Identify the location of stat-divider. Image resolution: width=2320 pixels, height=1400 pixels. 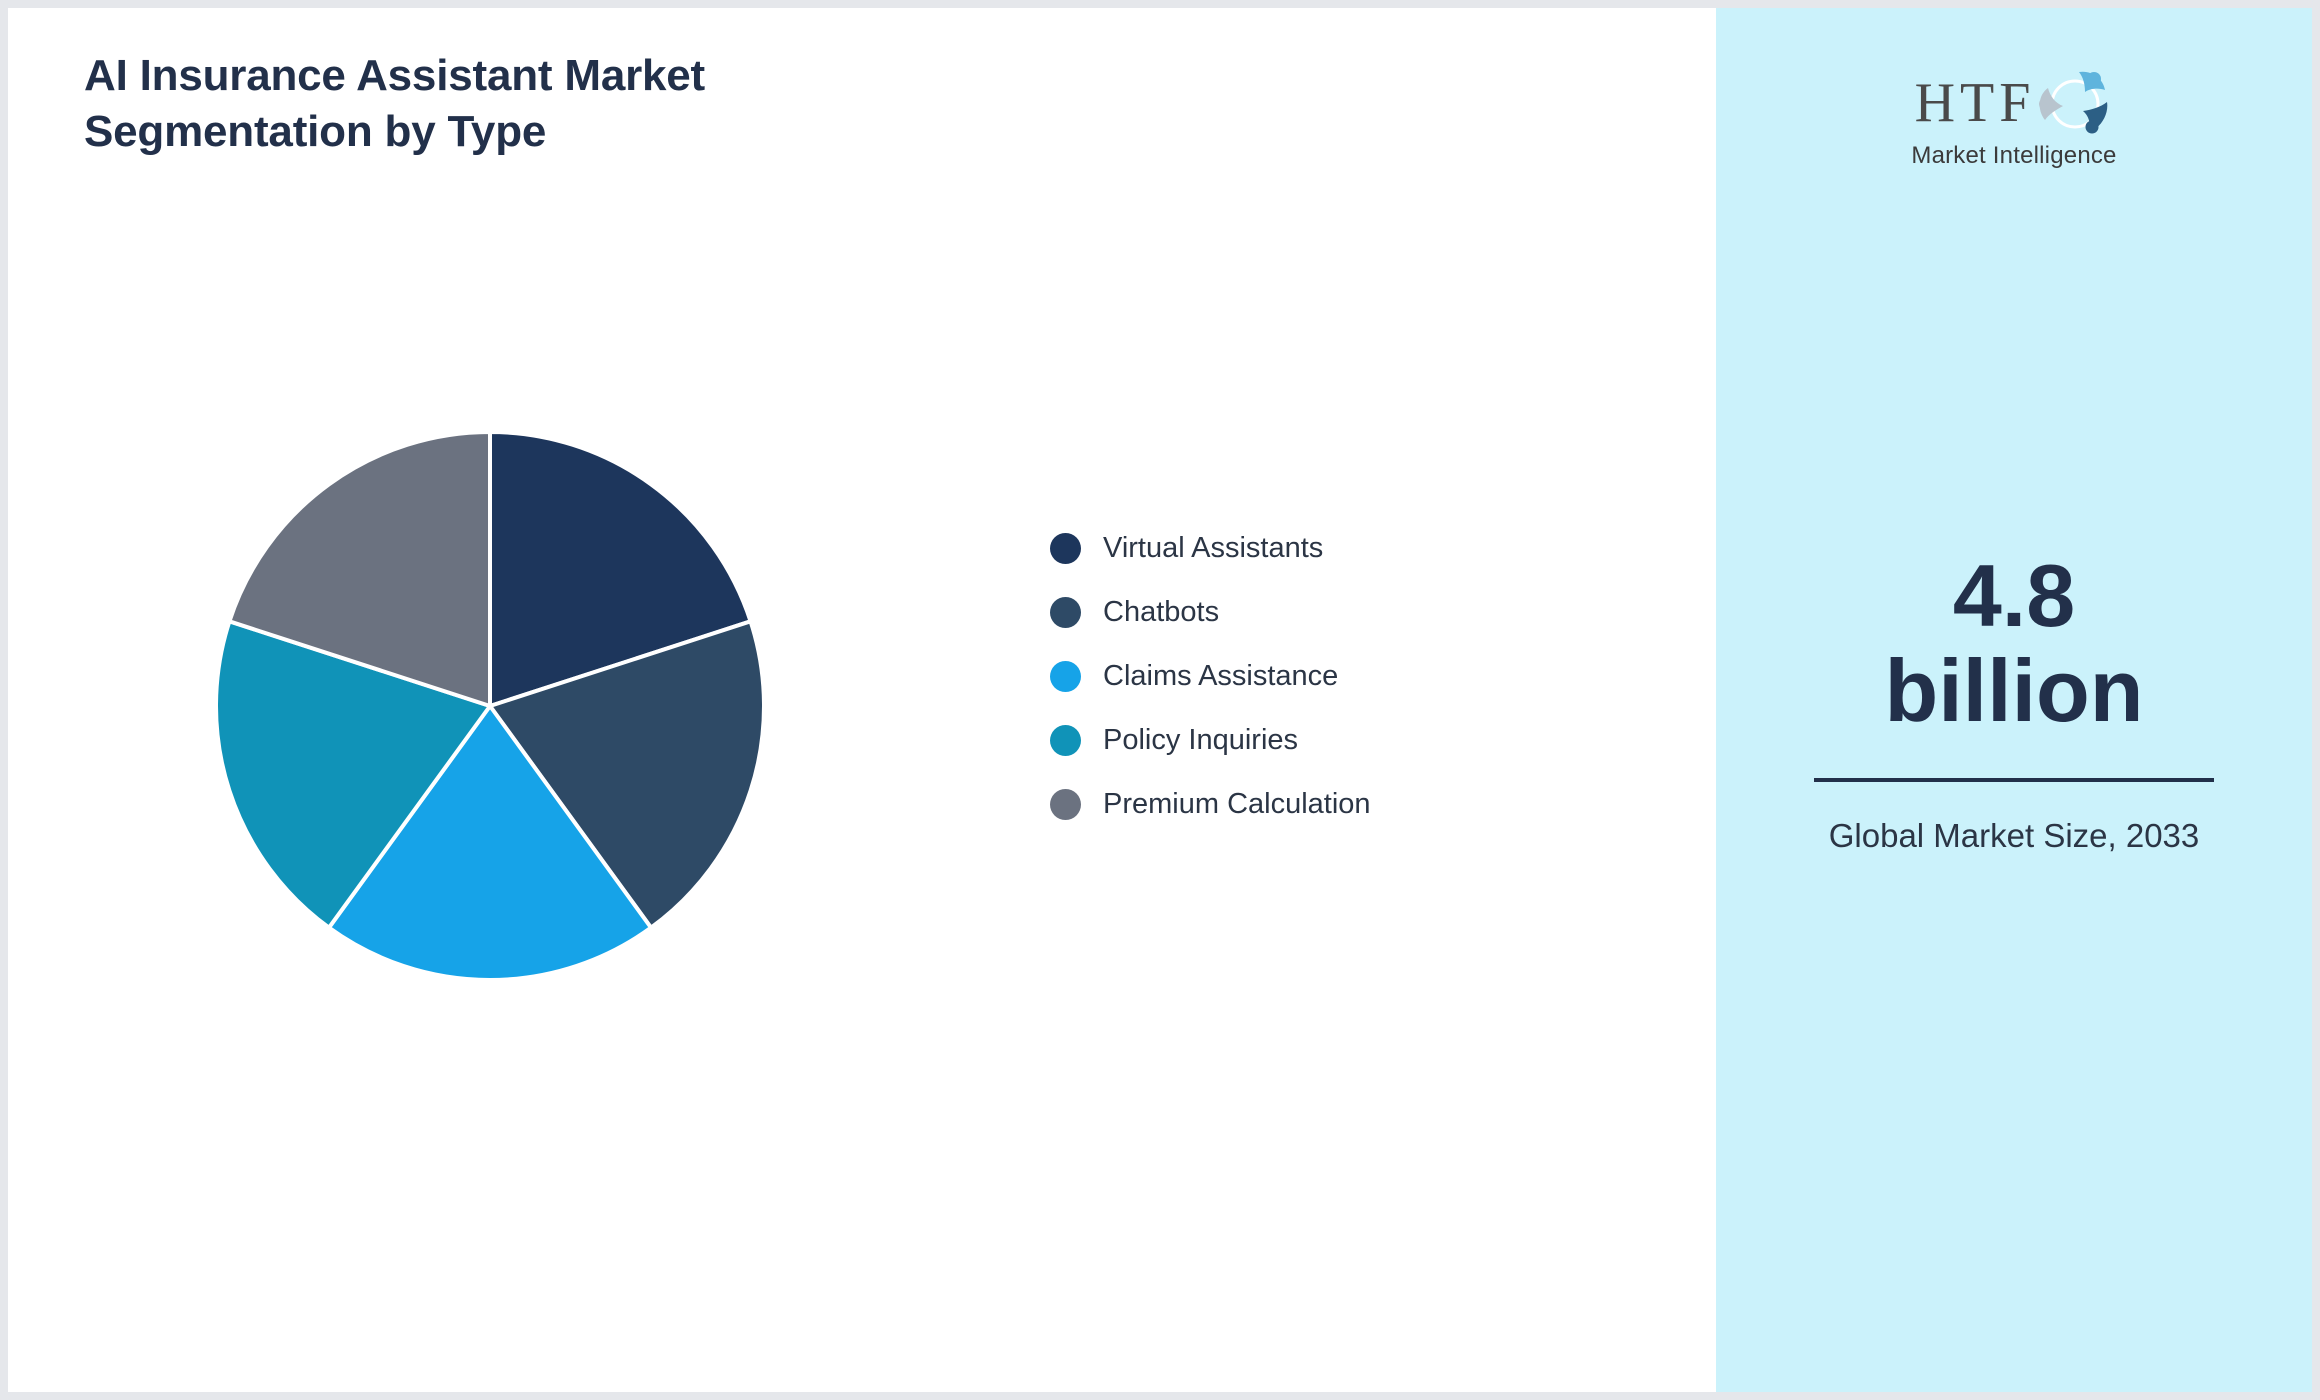
(2014, 780).